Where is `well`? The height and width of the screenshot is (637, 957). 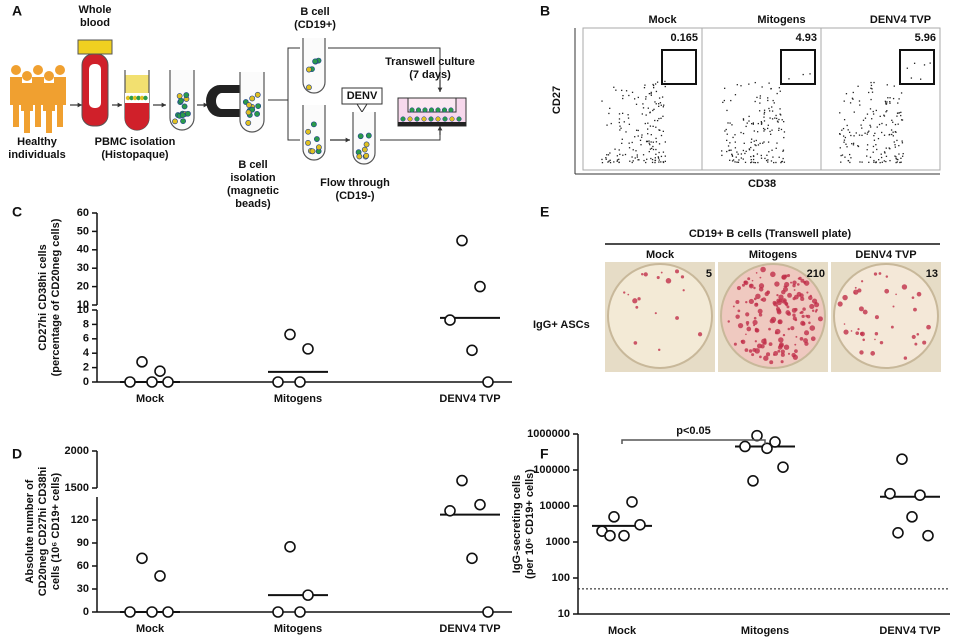 well is located at coordinates (886, 316).